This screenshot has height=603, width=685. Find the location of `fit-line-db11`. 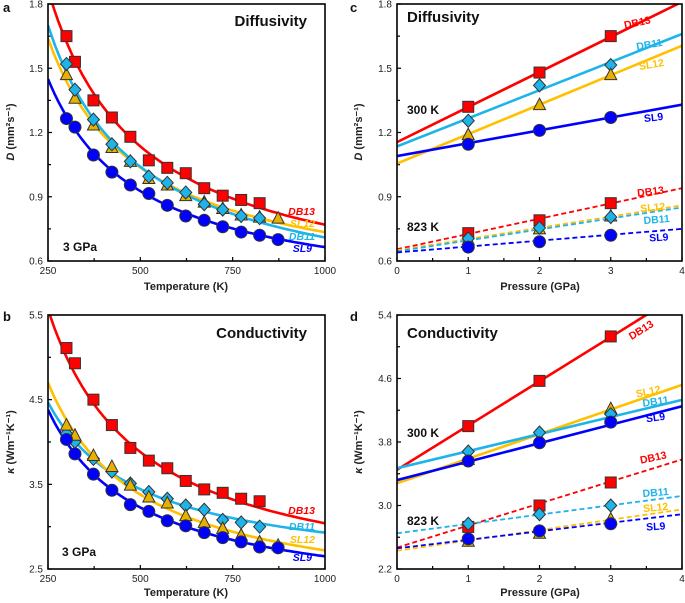

fit-line-db11 is located at coordinates (186, 131).